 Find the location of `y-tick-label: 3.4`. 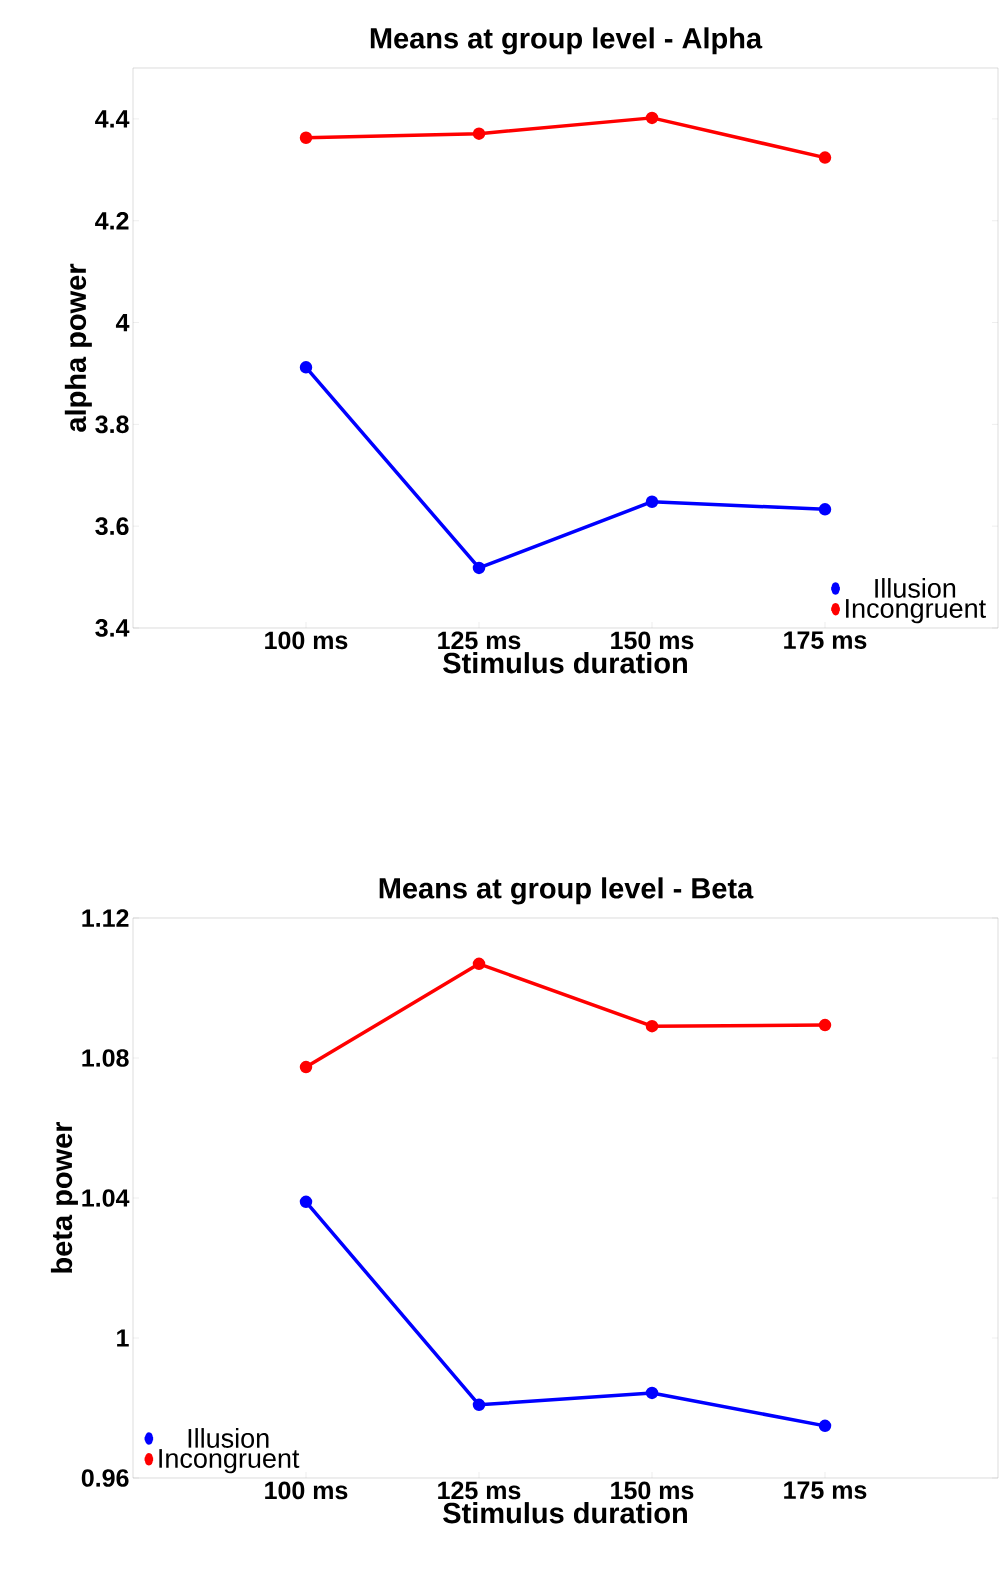

y-tick-label: 3.4 is located at coordinates (112, 628).